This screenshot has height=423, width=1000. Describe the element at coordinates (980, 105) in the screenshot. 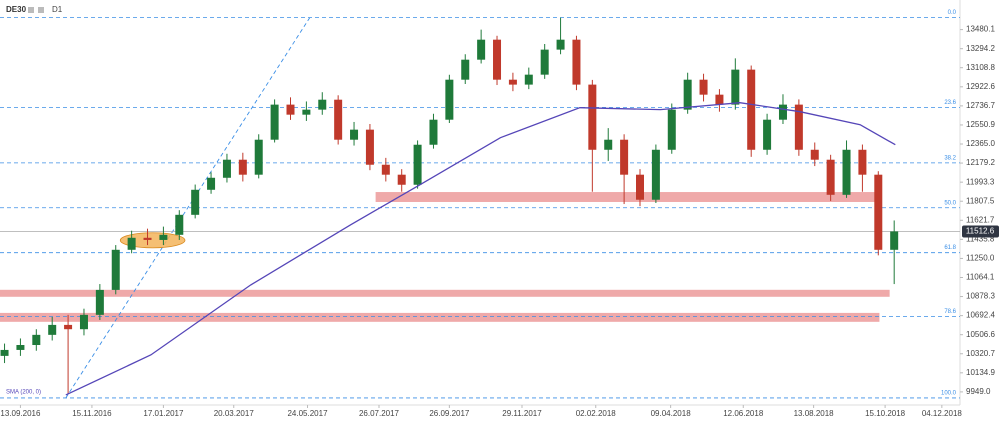

I see `y-tick-label: 12736.7` at that location.